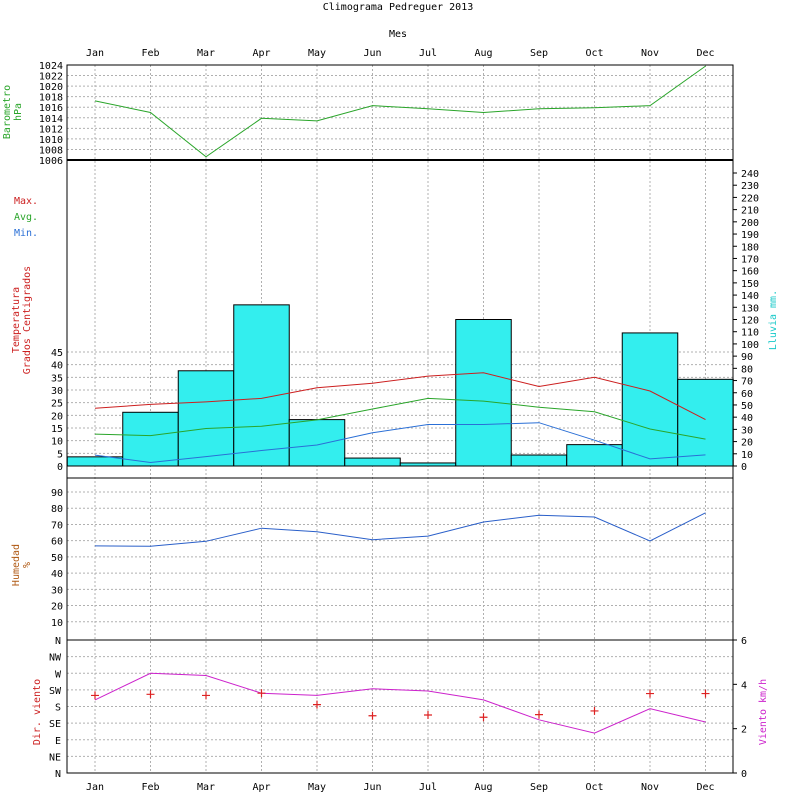 This screenshot has height=800, width=800. What do you see at coordinates (747, 406) in the screenshot?
I see `rain-tick-label: 50` at bounding box center [747, 406].